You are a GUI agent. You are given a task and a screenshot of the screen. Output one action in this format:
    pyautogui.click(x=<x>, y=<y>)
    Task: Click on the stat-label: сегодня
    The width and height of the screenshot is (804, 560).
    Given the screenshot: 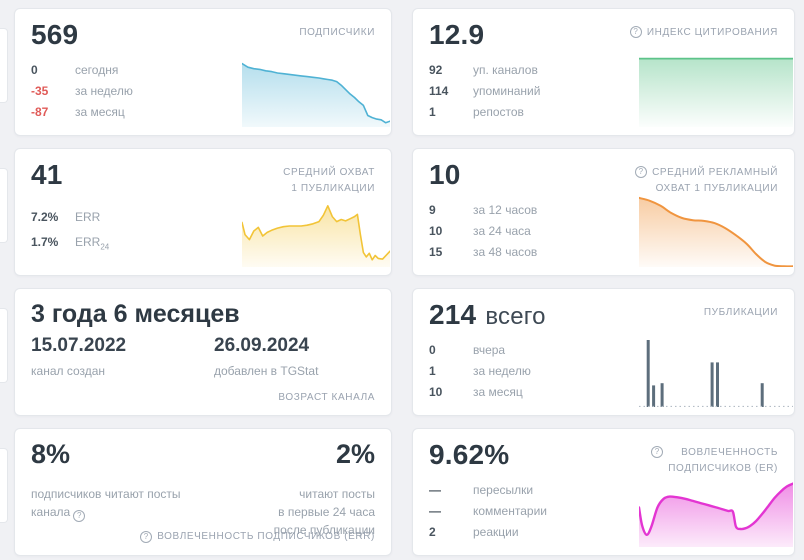 What is the action you would take?
    pyautogui.click(x=97, y=70)
    